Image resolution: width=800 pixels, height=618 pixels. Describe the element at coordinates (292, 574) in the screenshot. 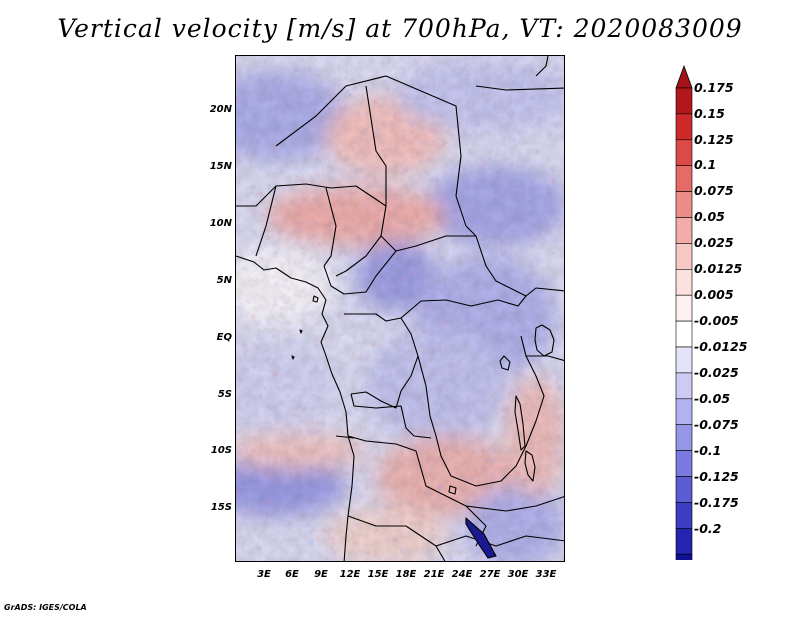

I see `lon-label-6e: 6E` at that location.